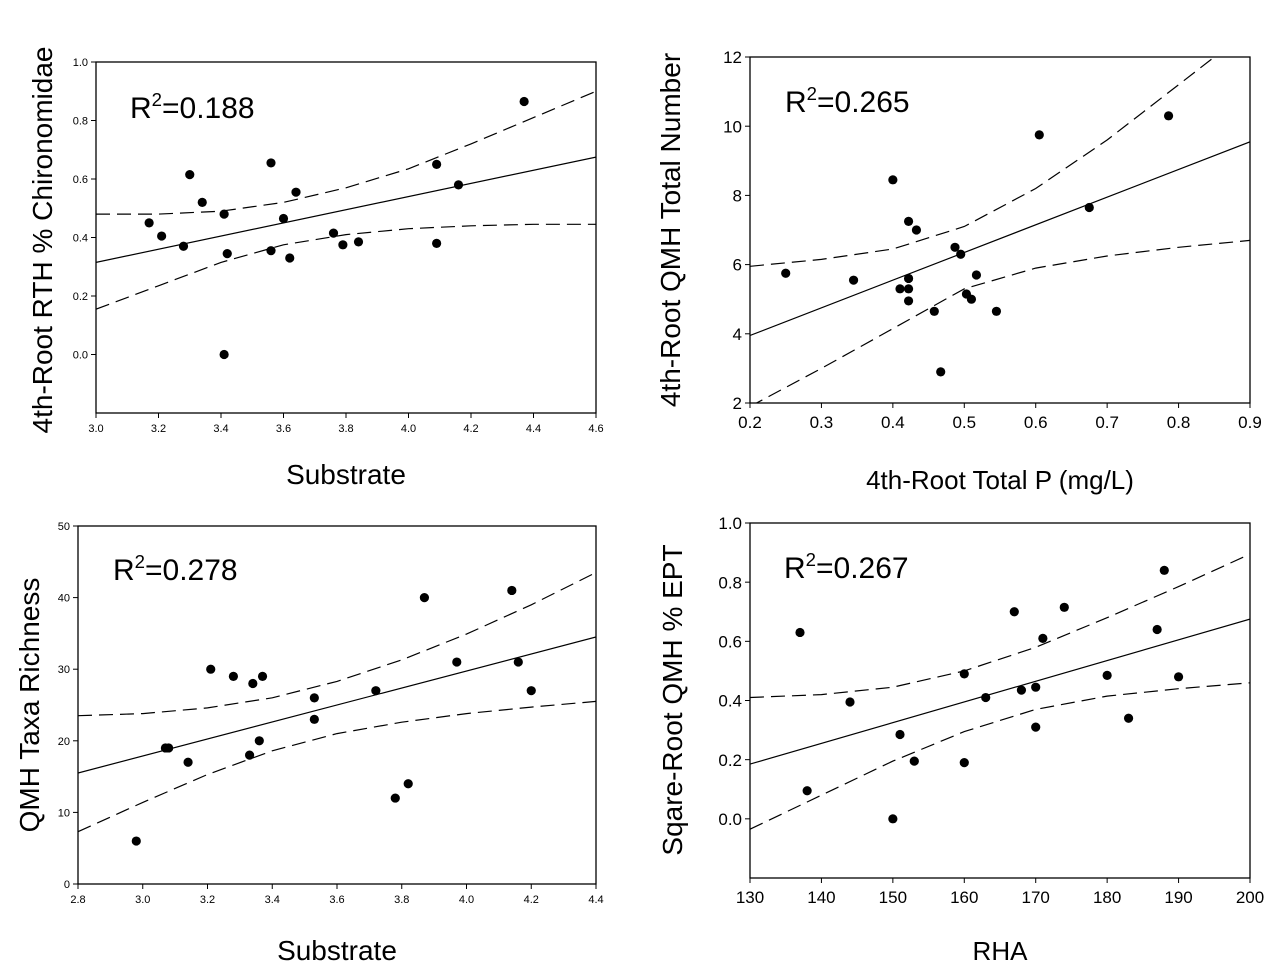 The image size is (1271, 967). Describe the element at coordinates (192, 107) in the screenshot. I see `r-squared-annotation: R2=0.188` at that location.